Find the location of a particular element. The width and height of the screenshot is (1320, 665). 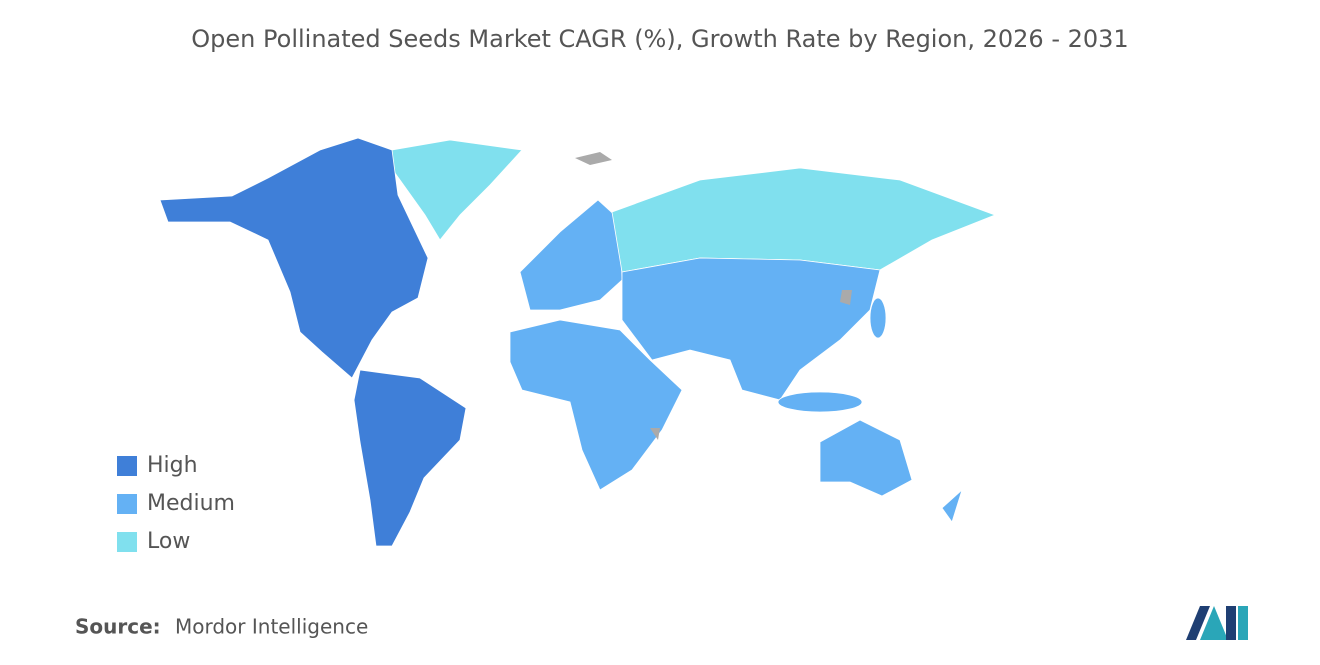

legend: High Medium Low is located at coordinates (176, 503).